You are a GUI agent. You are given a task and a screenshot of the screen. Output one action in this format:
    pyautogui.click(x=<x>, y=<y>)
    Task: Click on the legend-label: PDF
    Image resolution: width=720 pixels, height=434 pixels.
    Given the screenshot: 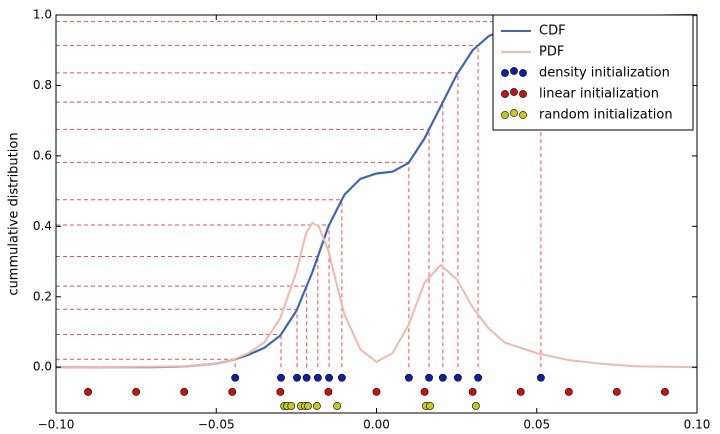 What is the action you would take?
    pyautogui.click(x=551, y=52)
    